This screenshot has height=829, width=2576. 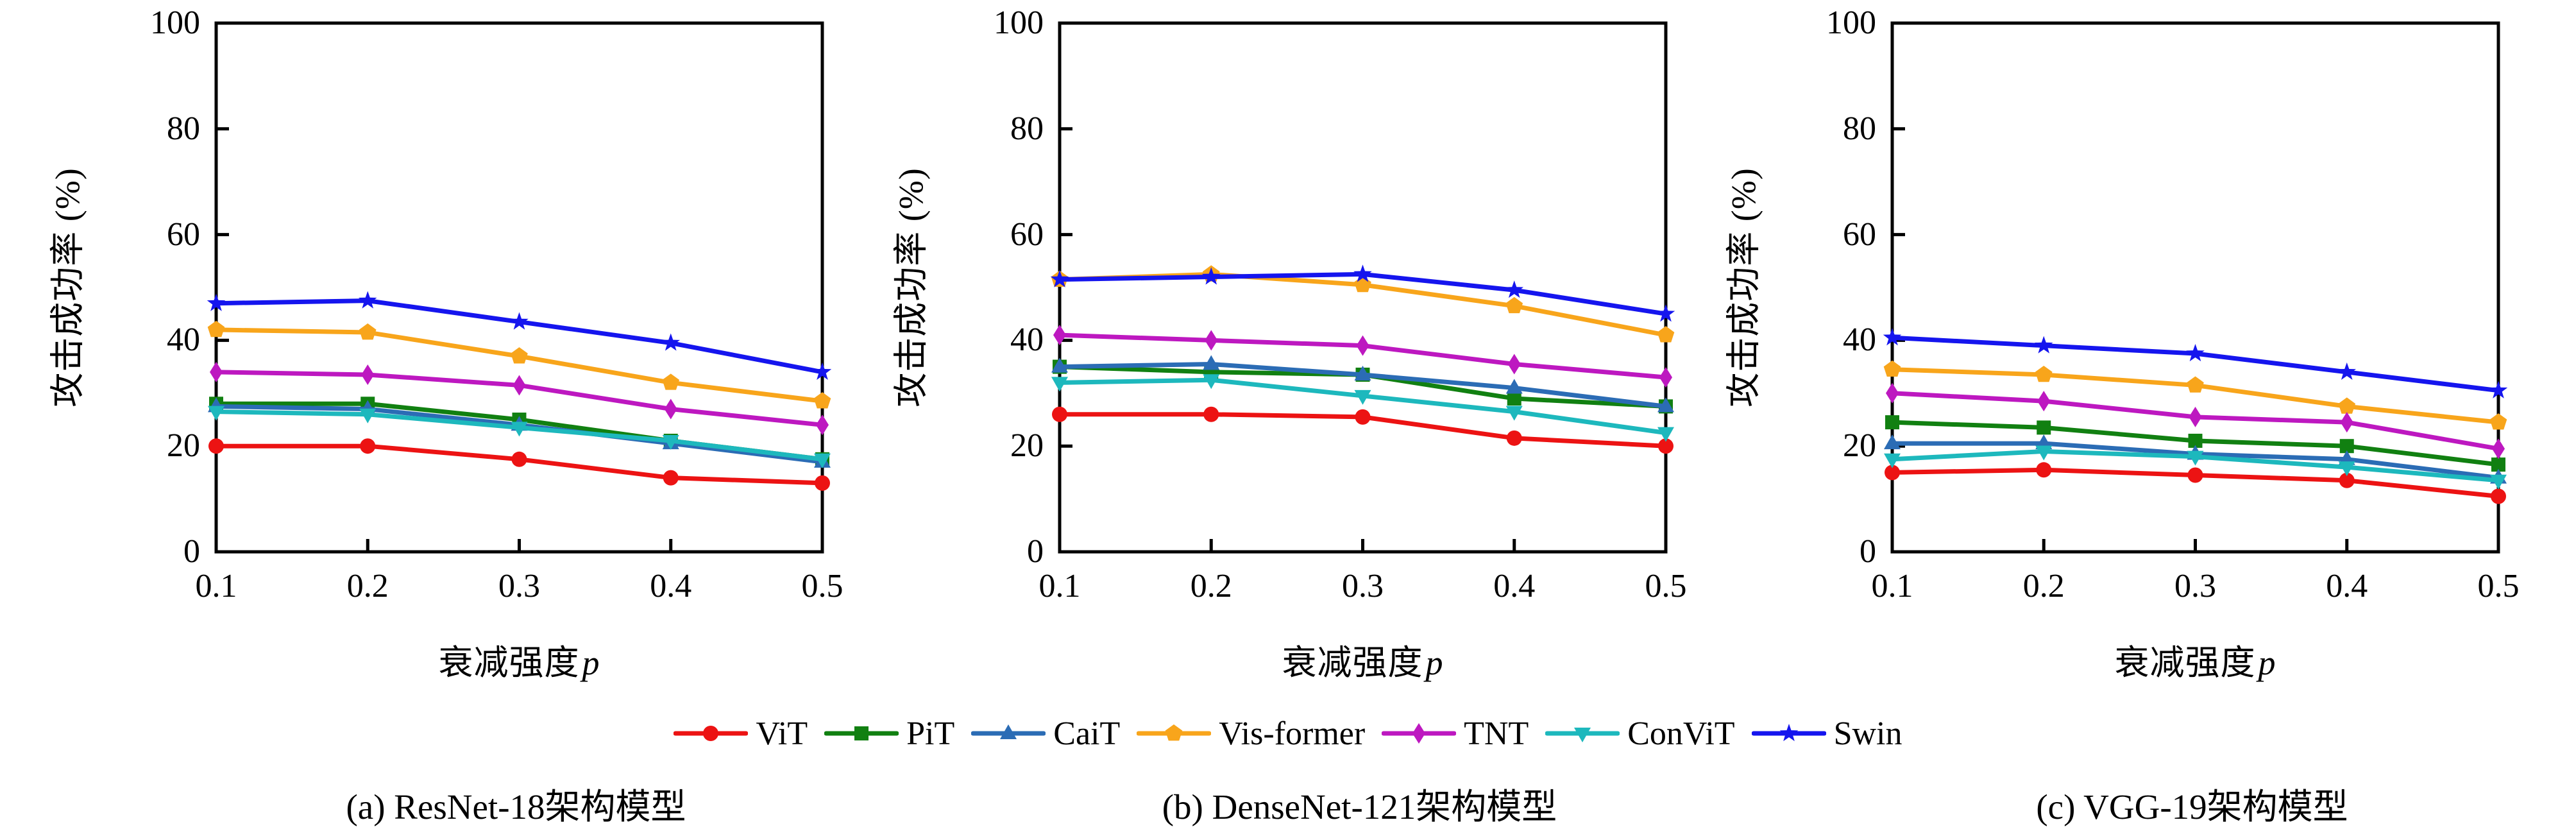 I want to click on x-tick-label: 0.5, so click(x=1666, y=586).